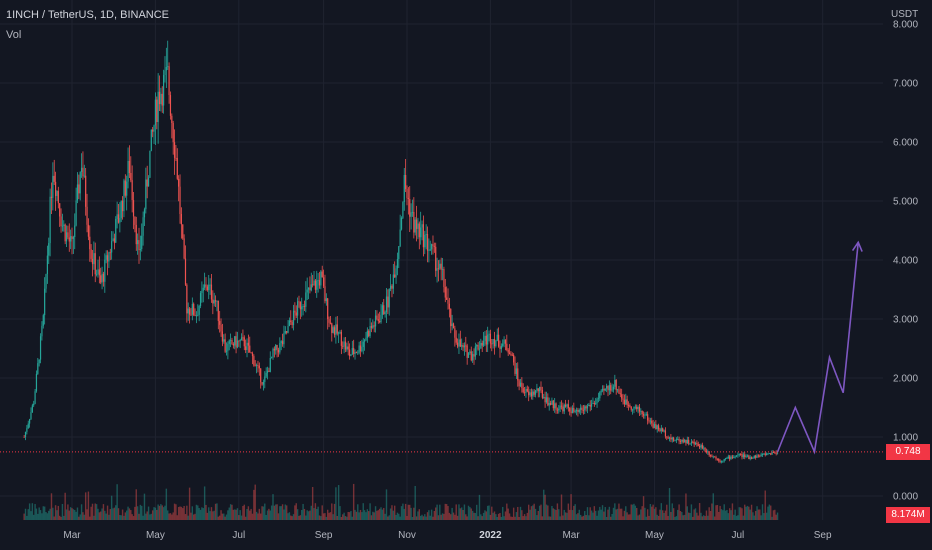 This screenshot has width=932, height=550. Describe the element at coordinates (490, 535) in the screenshot. I see `x-tick-label: 2022` at that location.